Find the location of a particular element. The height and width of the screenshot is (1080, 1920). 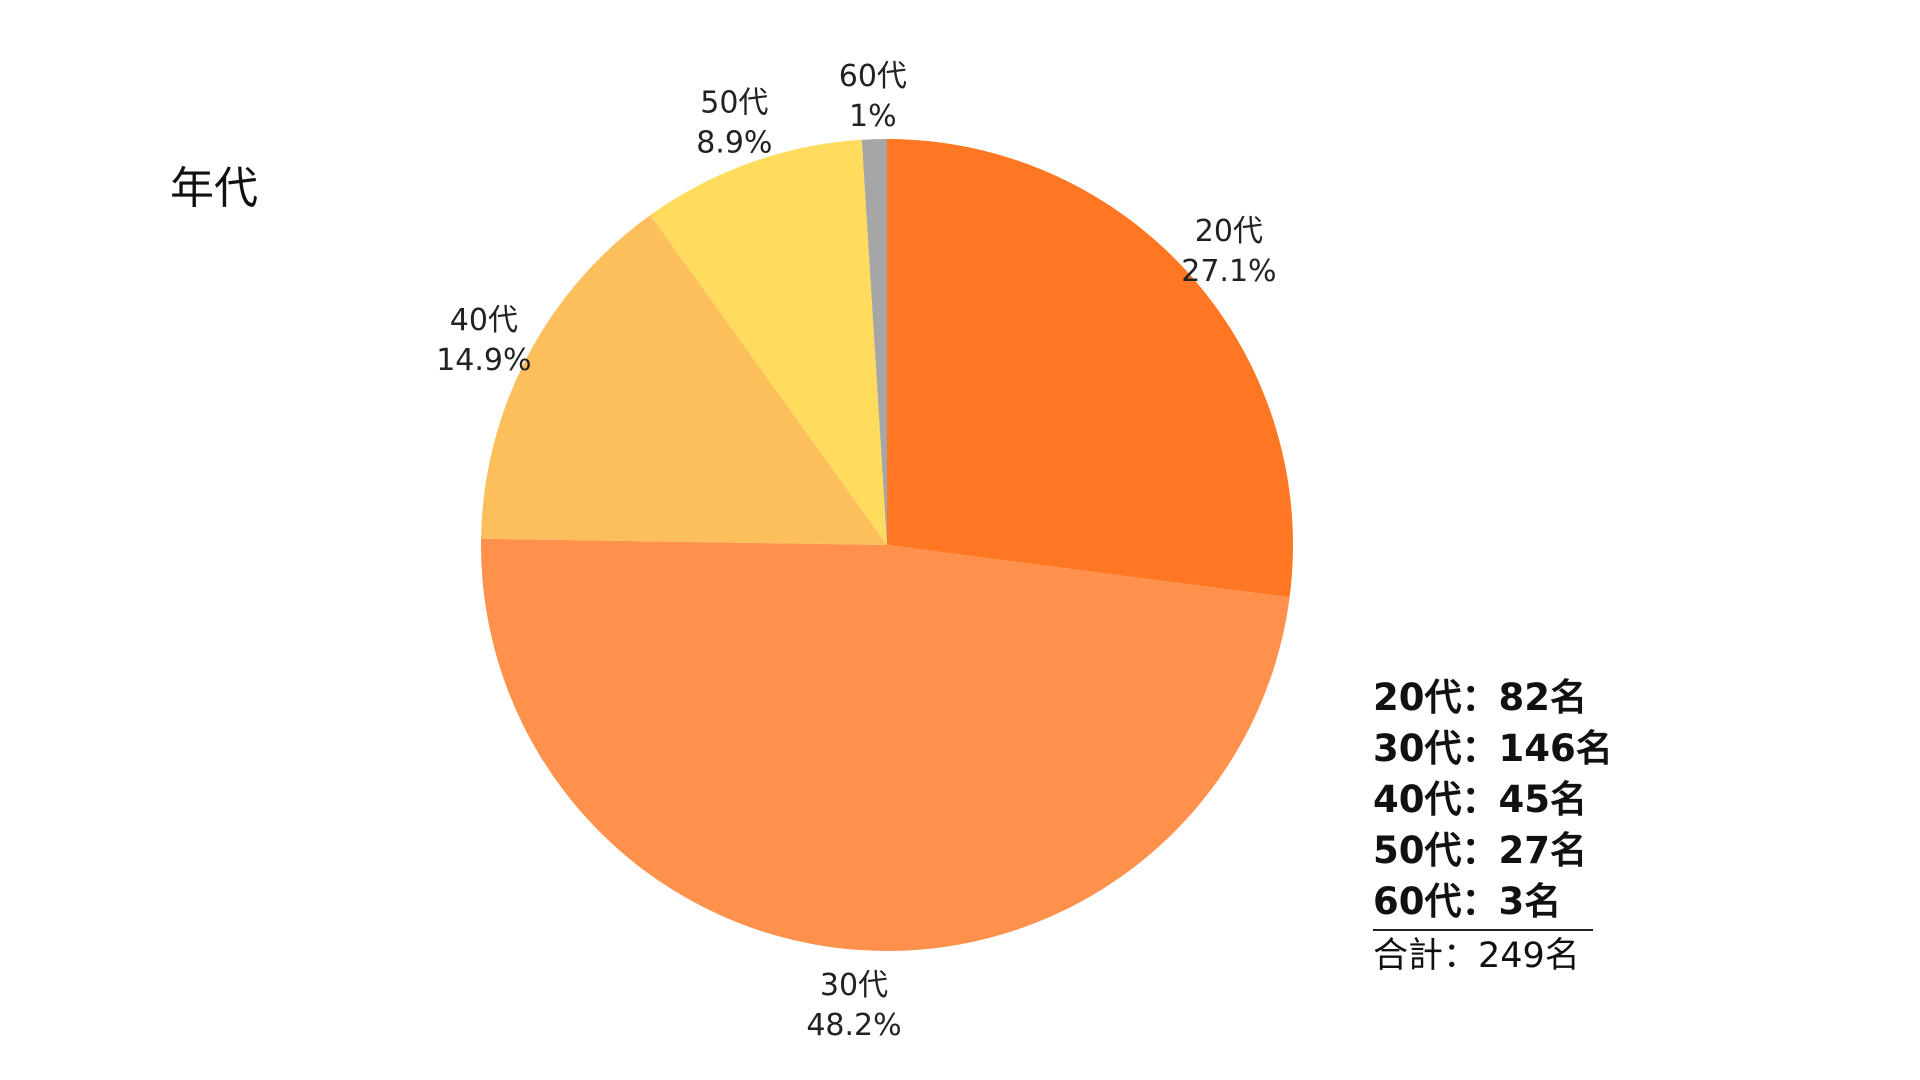

summary-row-50s: 50代：27名 is located at coordinates (1480, 850).